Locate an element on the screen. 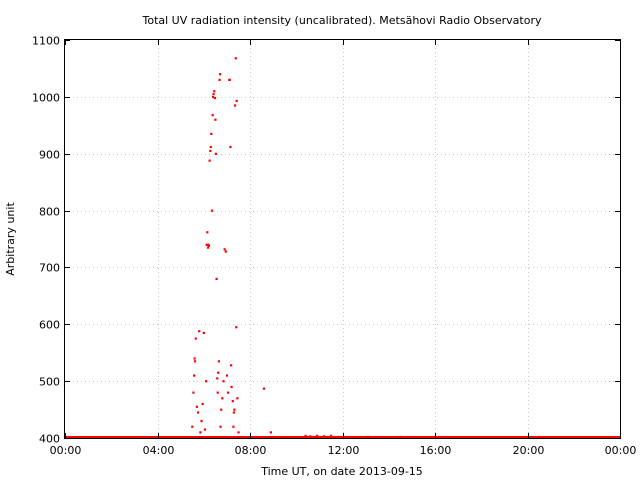  y-tick-label: 500 is located at coordinates (49, 382).